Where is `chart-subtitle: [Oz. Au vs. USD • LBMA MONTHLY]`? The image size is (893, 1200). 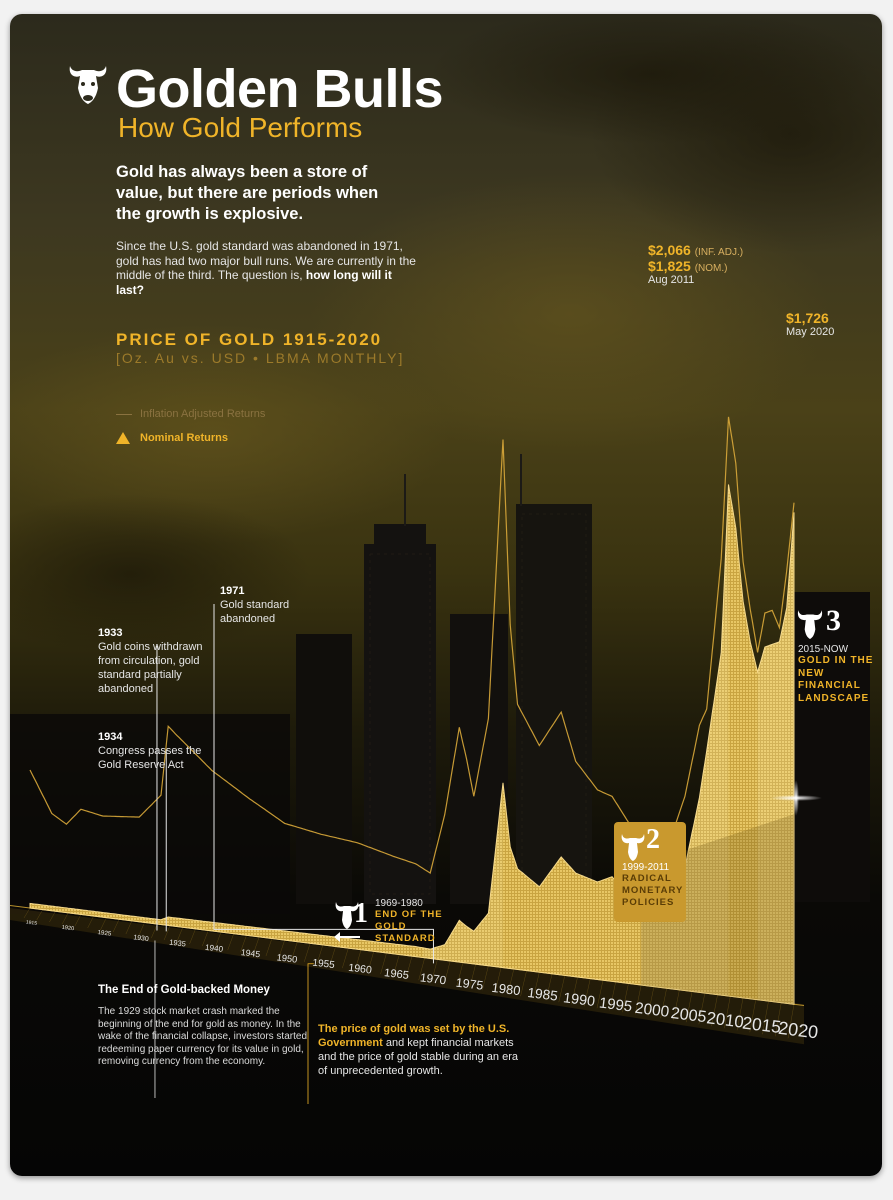 chart-subtitle: [Oz. Au vs. USD • LBMA MONTHLY] is located at coordinates (260, 358).